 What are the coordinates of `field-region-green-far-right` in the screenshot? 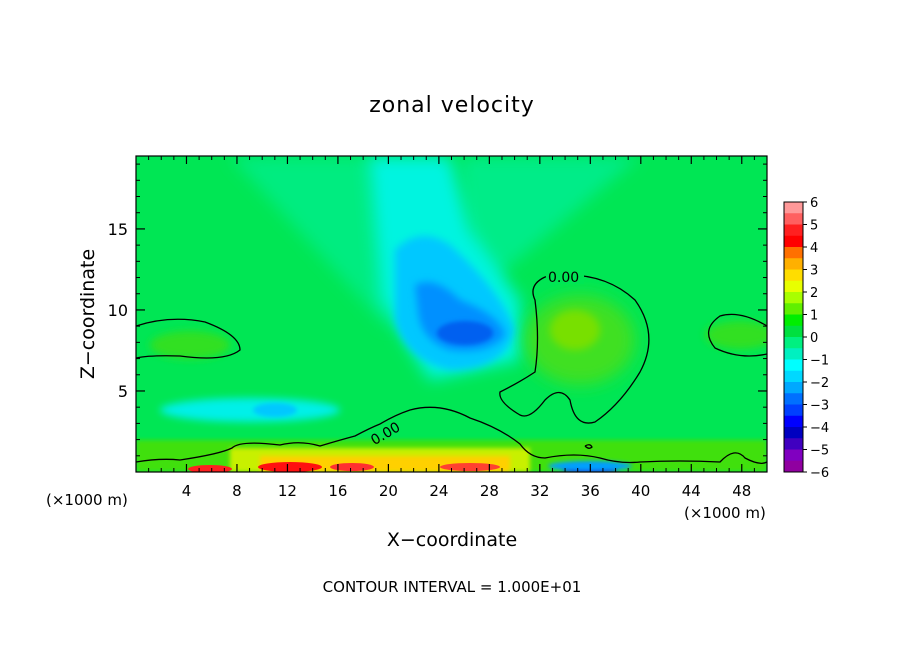 It's located at (736, 335).